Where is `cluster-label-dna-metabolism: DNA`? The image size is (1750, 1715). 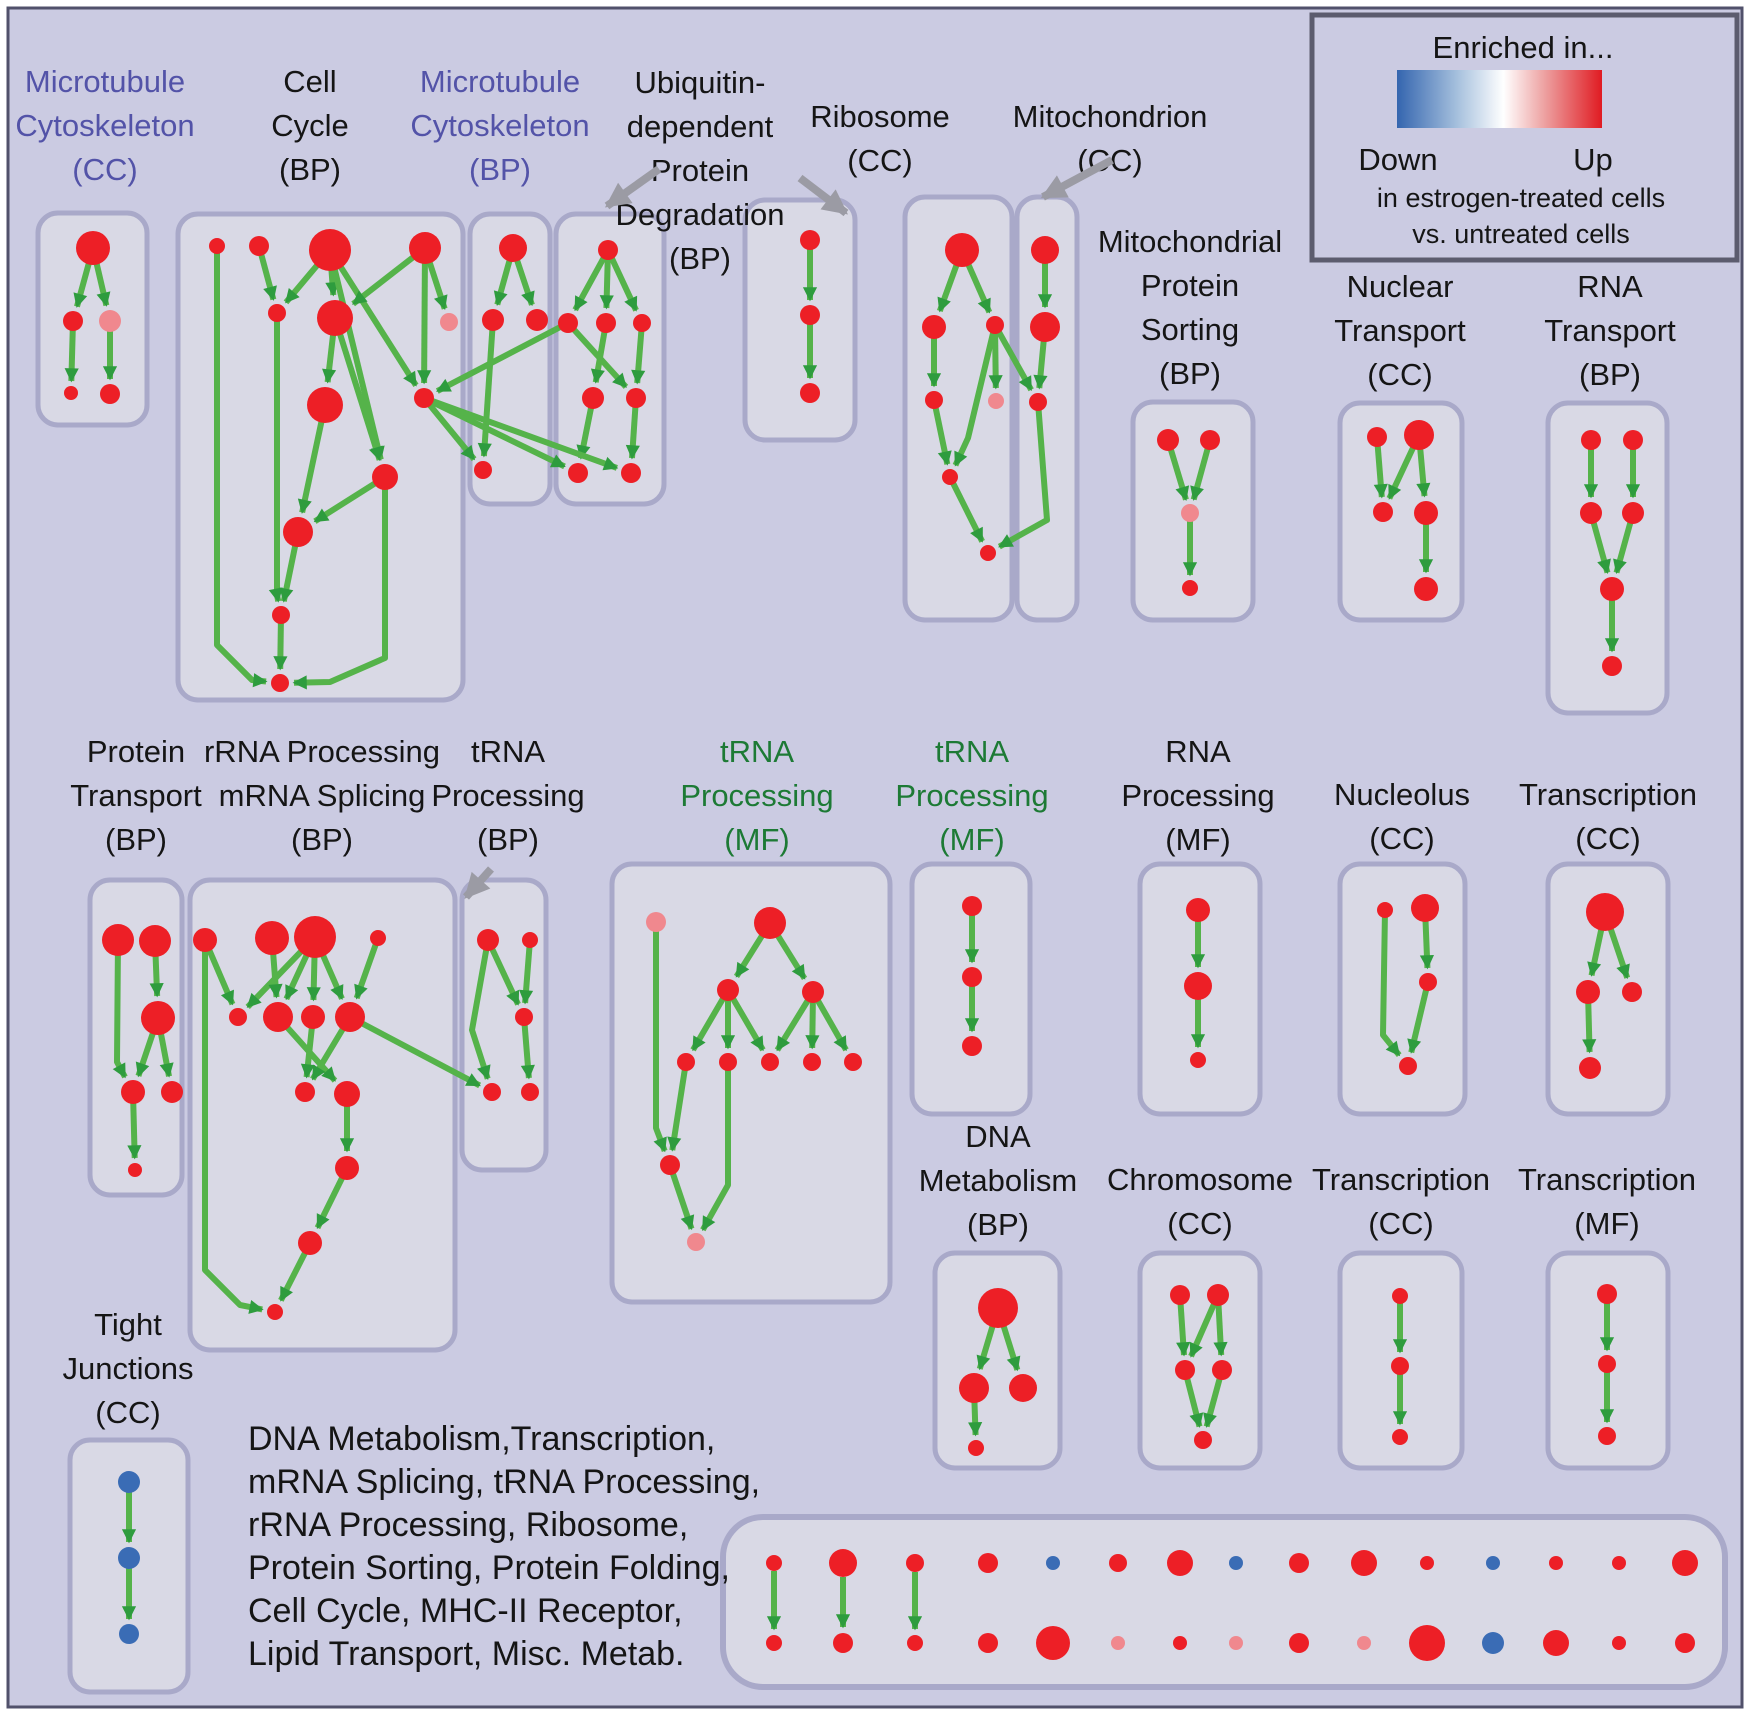
cluster-label-dna-metabolism: DNA is located at coordinates (998, 1136).